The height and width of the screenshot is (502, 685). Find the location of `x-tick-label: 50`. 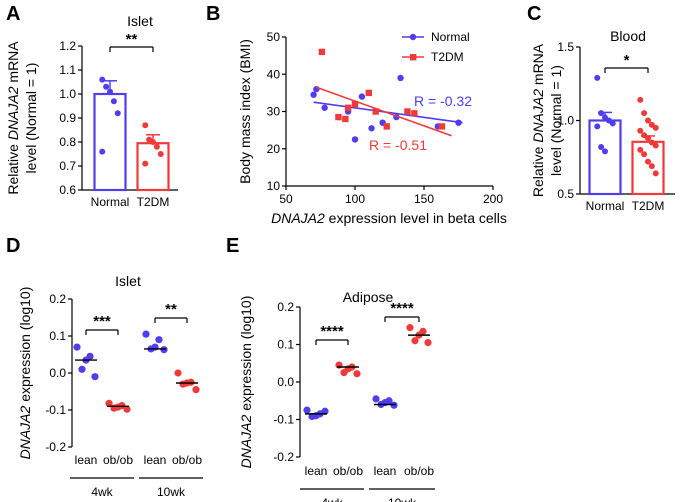

x-tick-label: 50 is located at coordinates (286, 199).